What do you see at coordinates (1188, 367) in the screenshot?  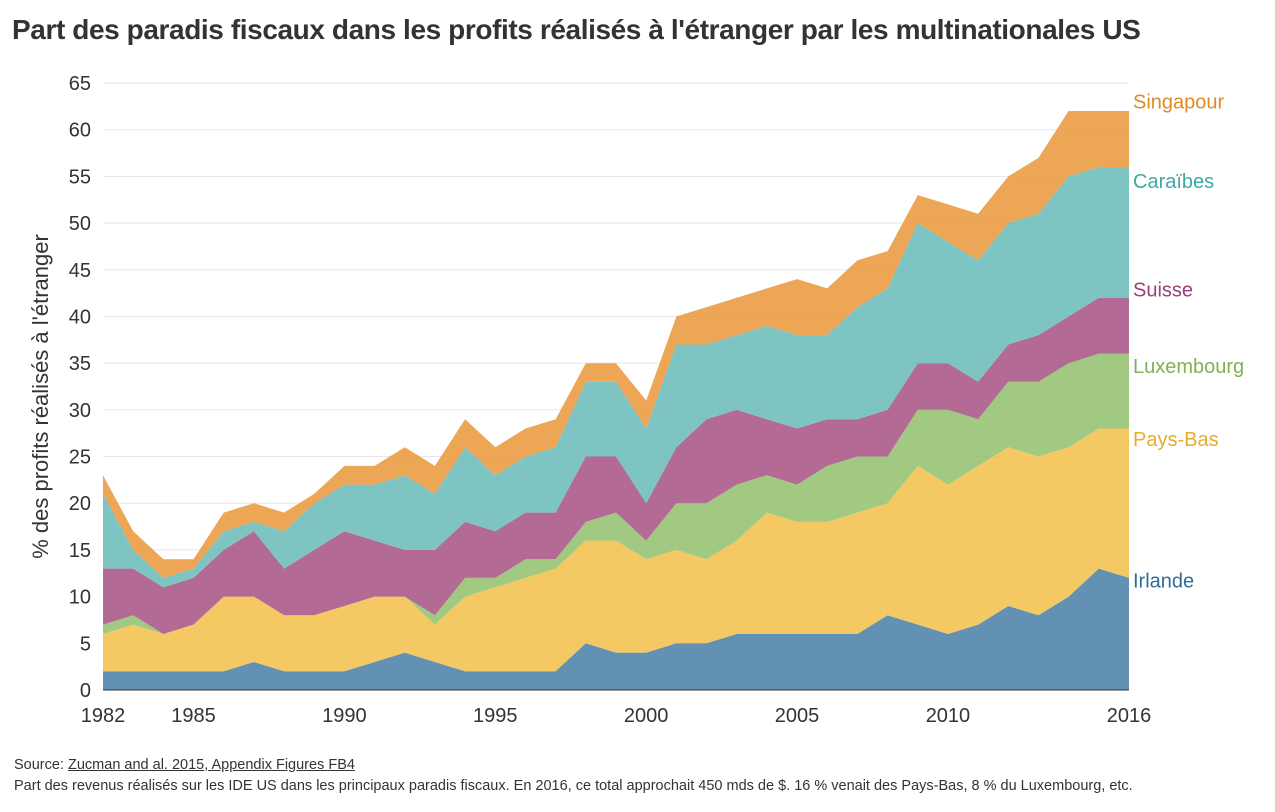 I see `series-label-luxembourg: Luxembourg` at bounding box center [1188, 367].